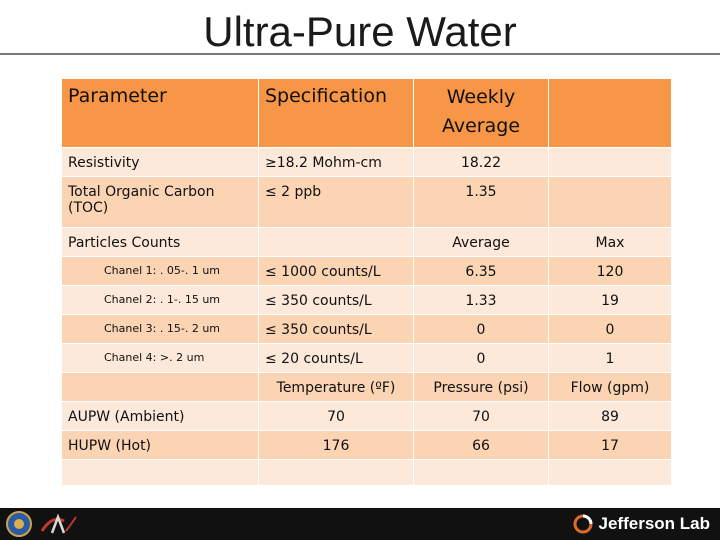 This screenshot has width=720, height=540. Describe the element at coordinates (19, 524) in the screenshot. I see `doe-seal-icon` at that location.